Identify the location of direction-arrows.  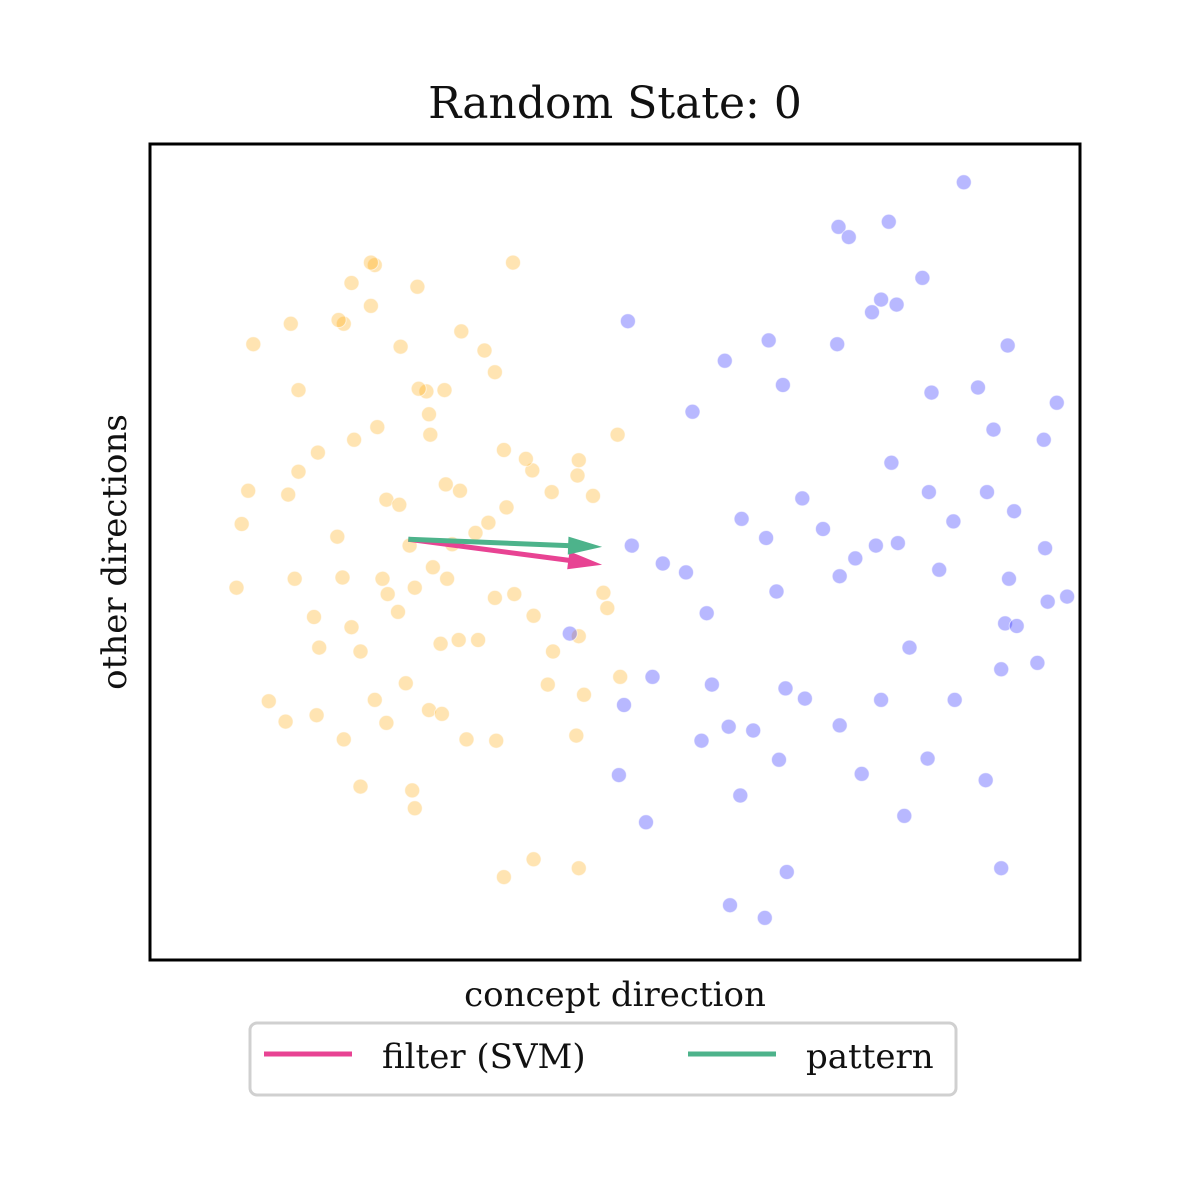
(505, 553).